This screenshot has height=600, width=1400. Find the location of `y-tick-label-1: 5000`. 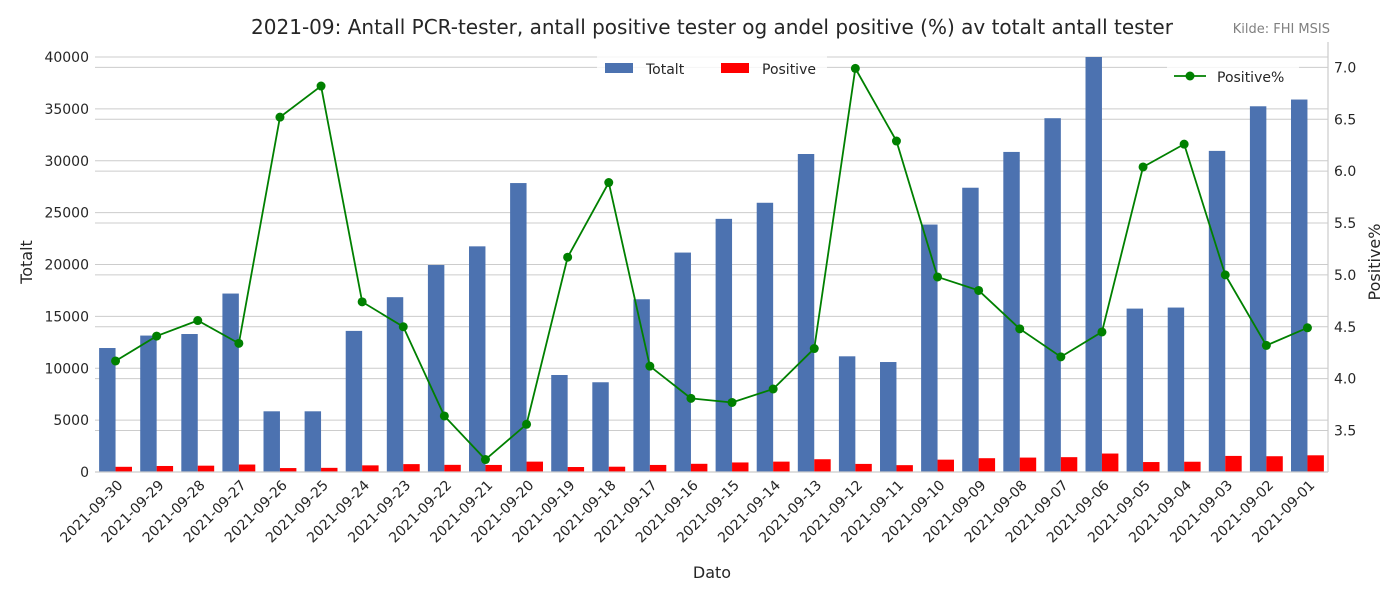

y-tick-label-1: 5000 is located at coordinates (71, 421).